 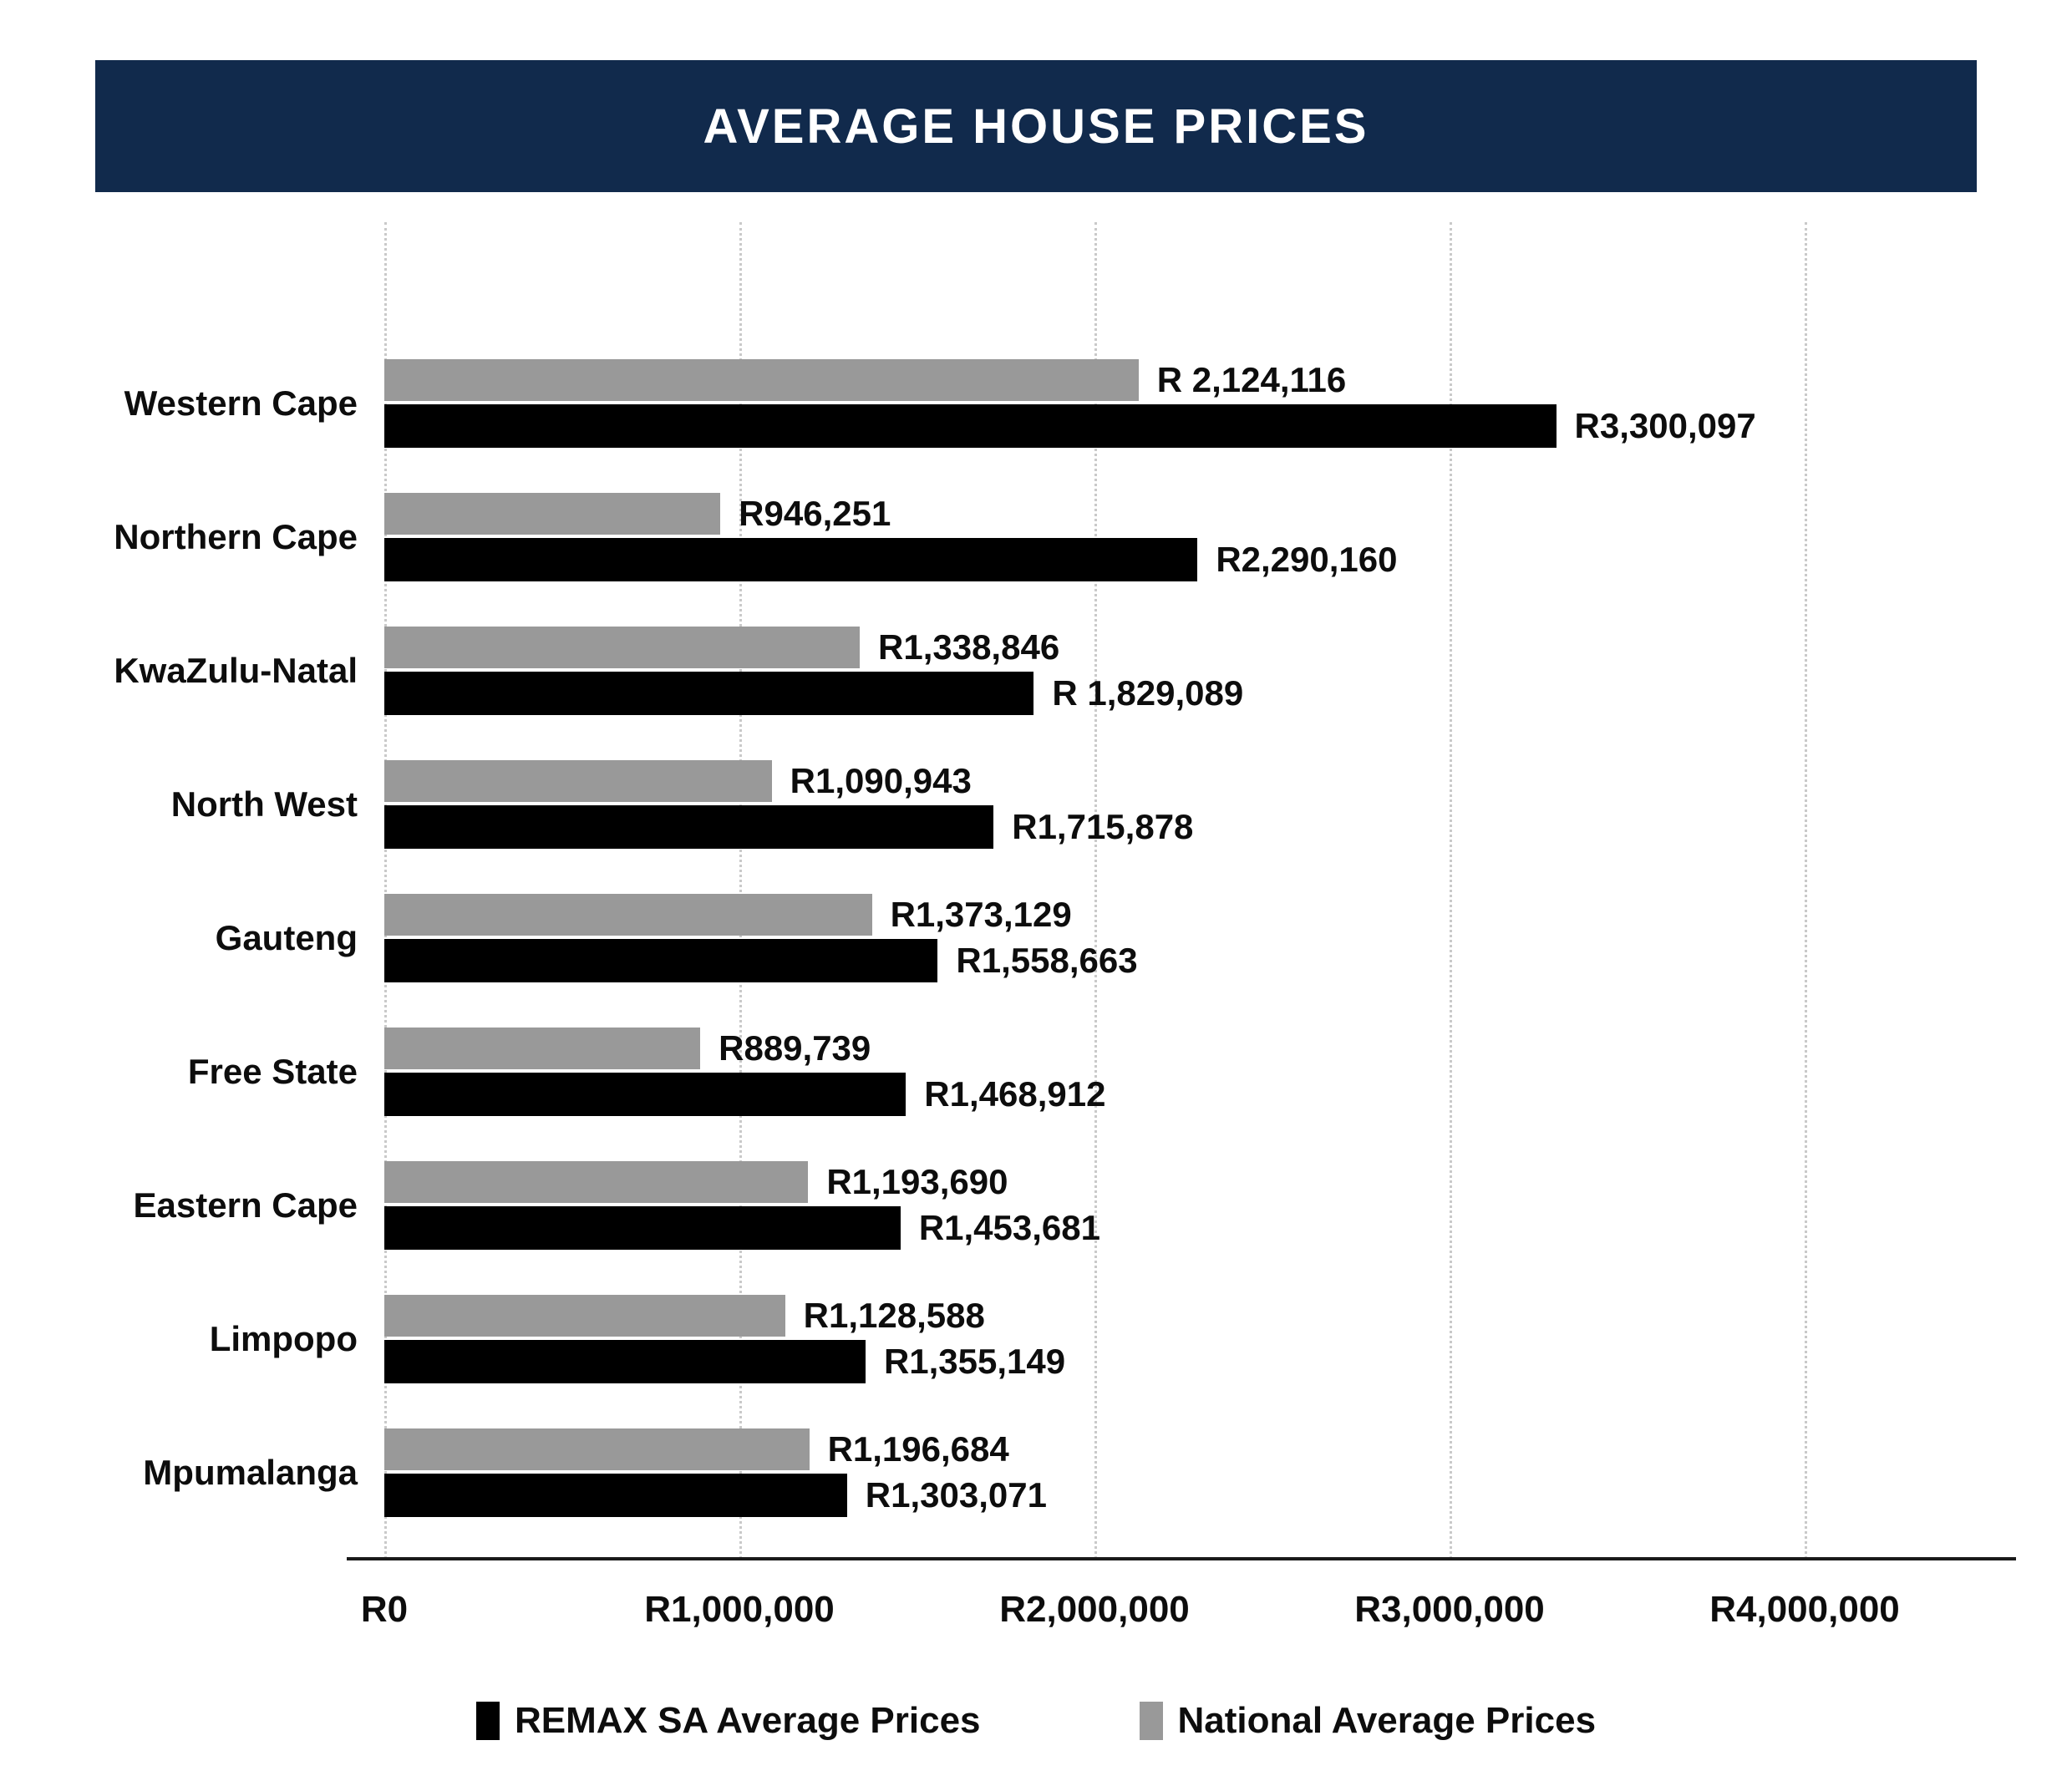 What do you see at coordinates (969, 647) in the screenshot?
I see `bar-value-label: R1,338,846` at bounding box center [969, 647].